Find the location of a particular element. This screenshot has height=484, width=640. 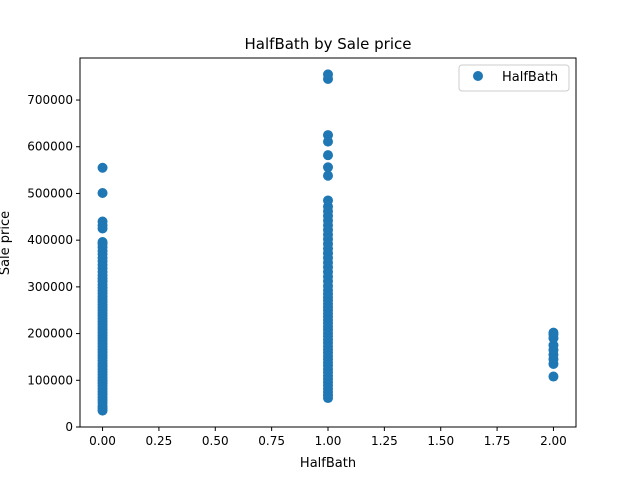

y-tick-label: 100000 is located at coordinates (50, 380).